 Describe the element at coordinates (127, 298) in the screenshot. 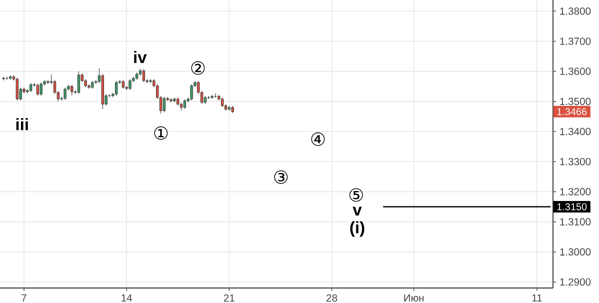

I see `x-tick-label: 14` at that location.